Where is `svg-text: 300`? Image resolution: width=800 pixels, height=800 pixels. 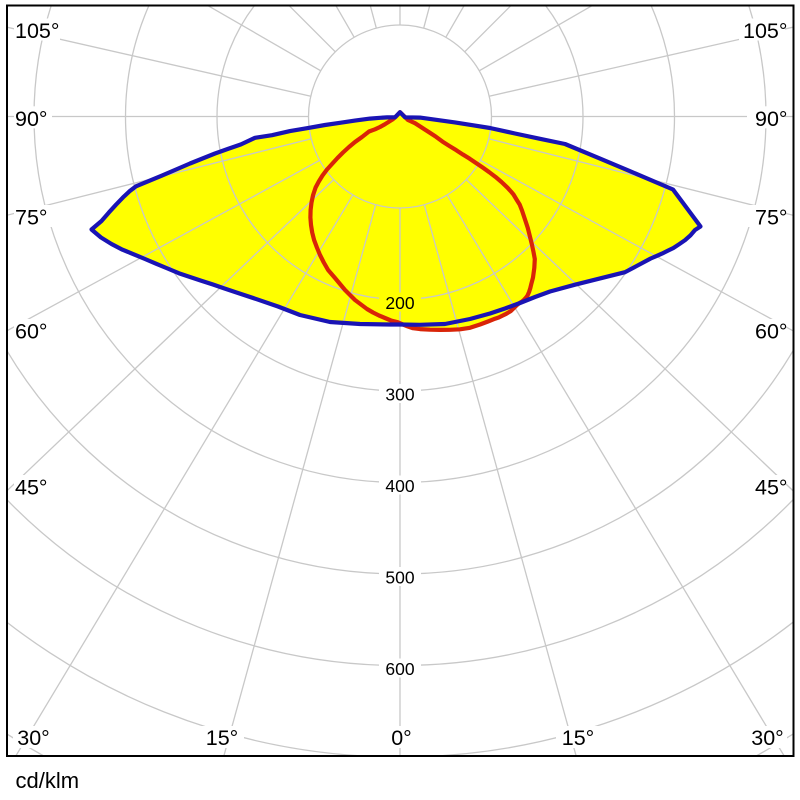 svg-text: 300 is located at coordinates (399, 395).